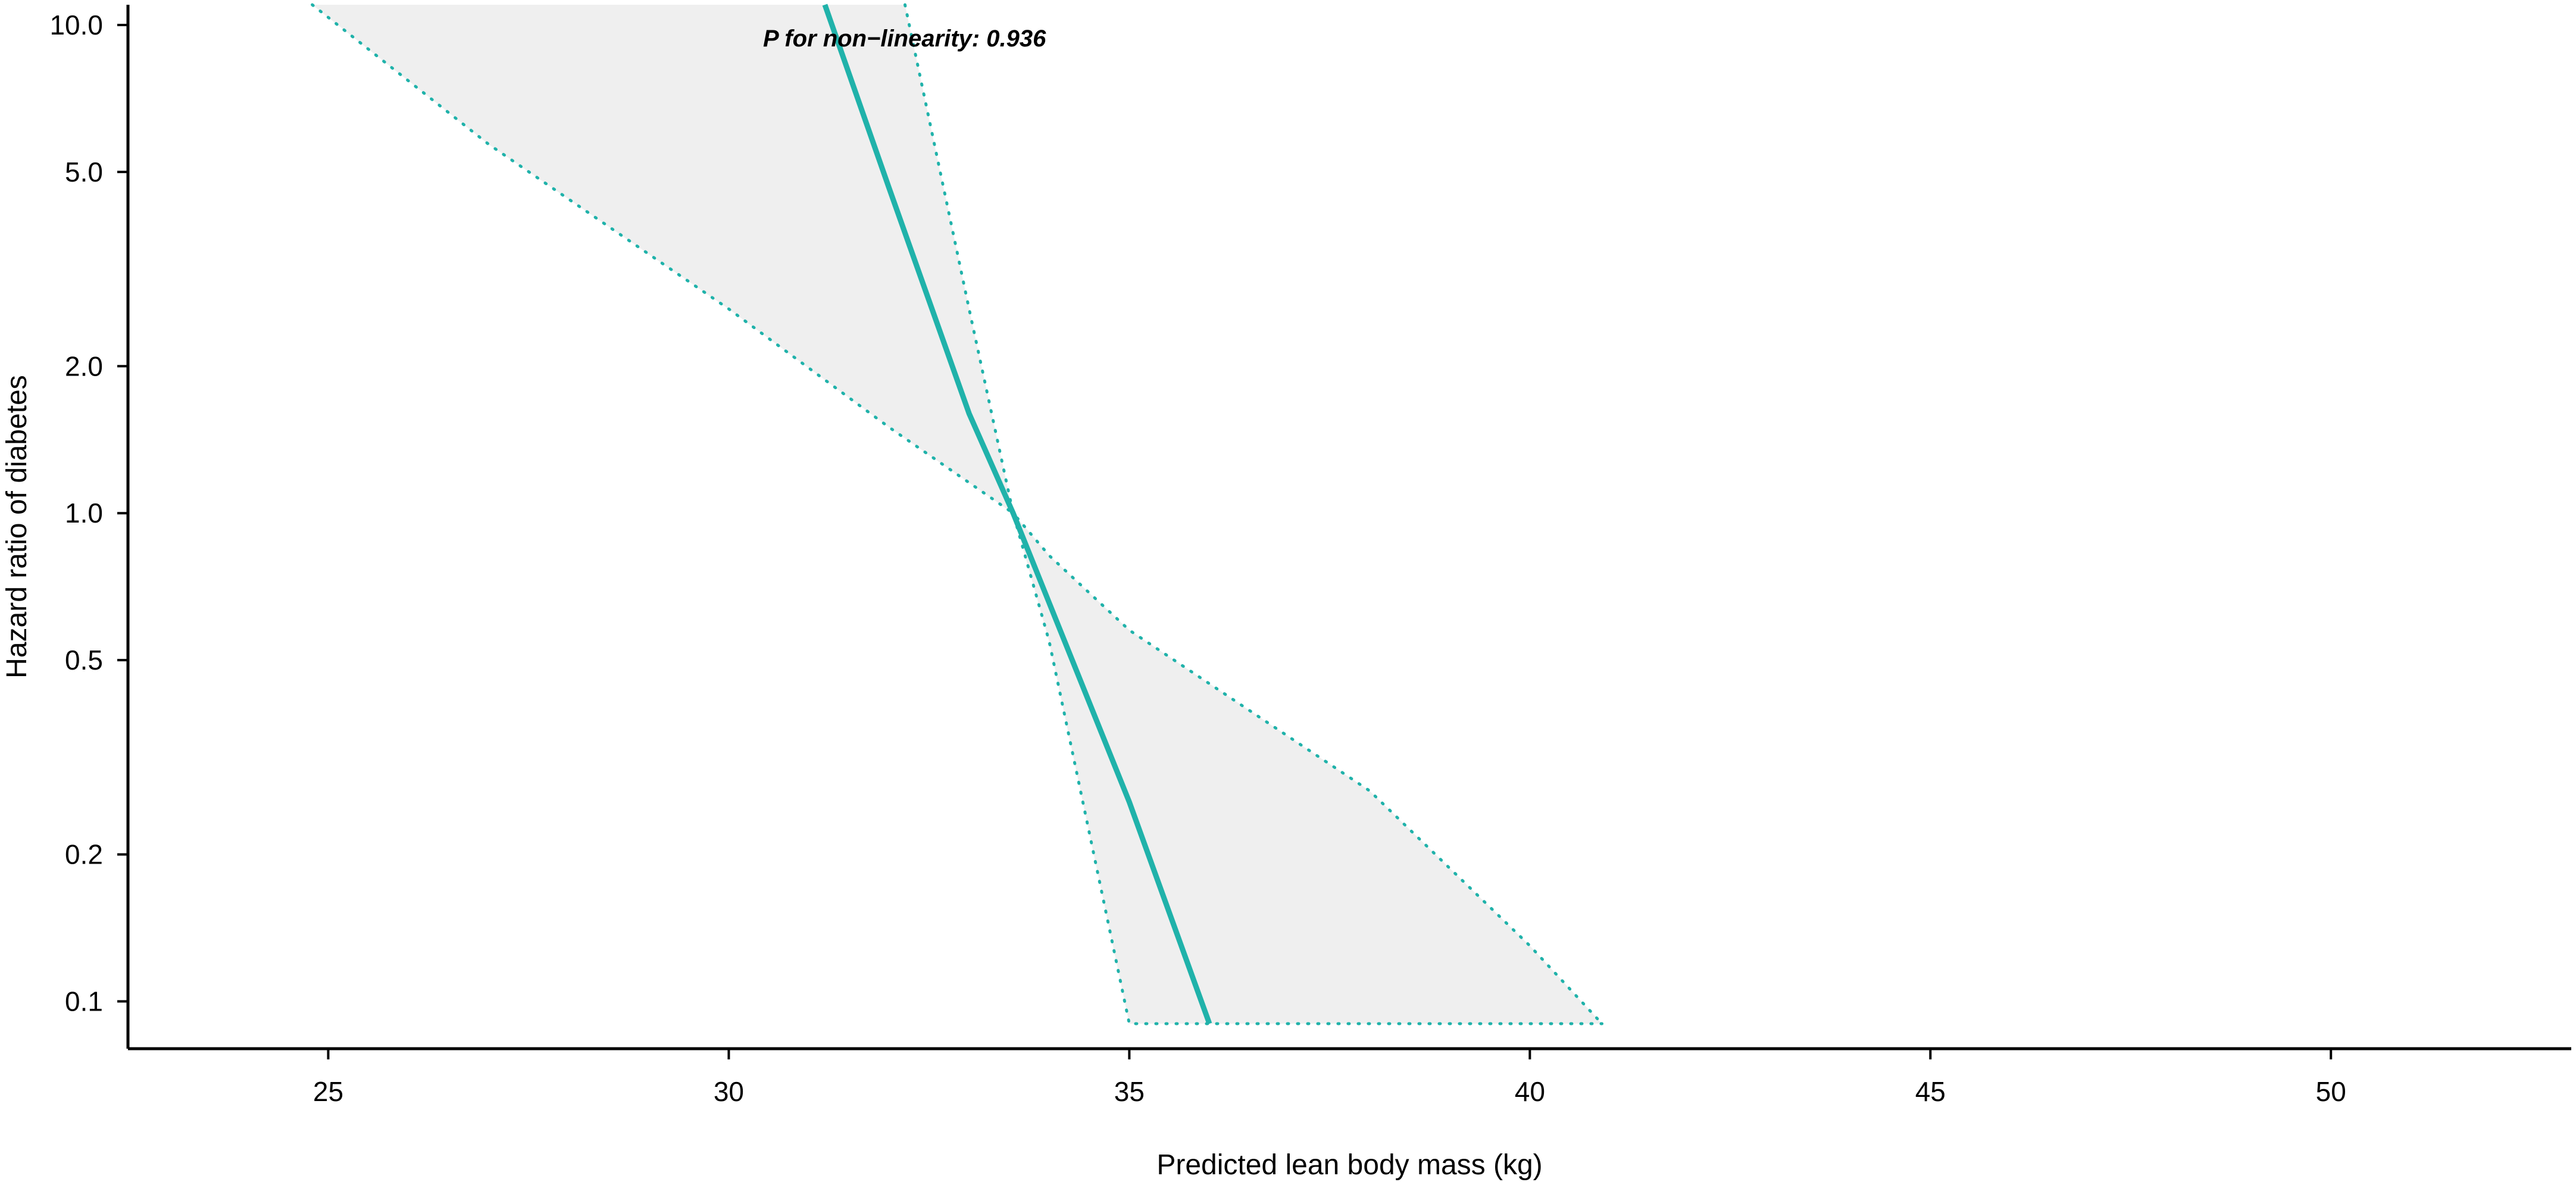 The image size is (2576, 1182). I want to click on y-tick-label: 1.0, so click(84, 513).